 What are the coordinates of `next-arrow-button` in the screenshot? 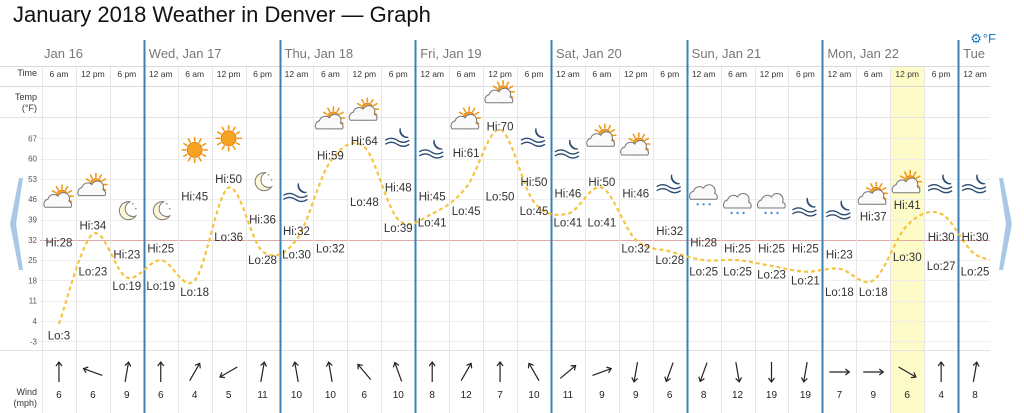 It's located at (1005, 224).